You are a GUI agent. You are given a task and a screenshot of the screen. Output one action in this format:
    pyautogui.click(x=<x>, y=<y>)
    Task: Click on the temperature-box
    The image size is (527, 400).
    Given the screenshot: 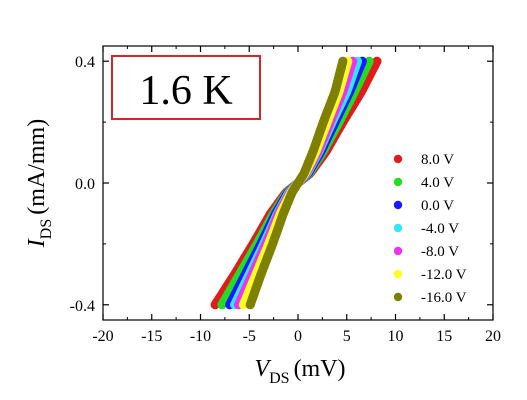 What is the action you would take?
    pyautogui.click(x=186, y=87)
    